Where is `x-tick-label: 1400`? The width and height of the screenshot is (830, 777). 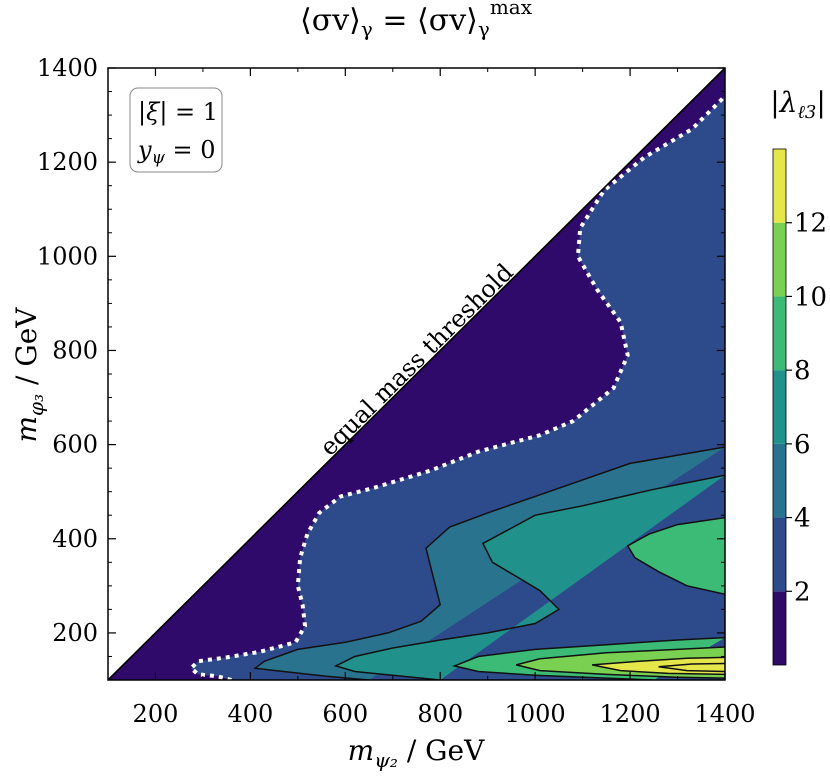 x-tick-label: 1400 is located at coordinates (724, 714).